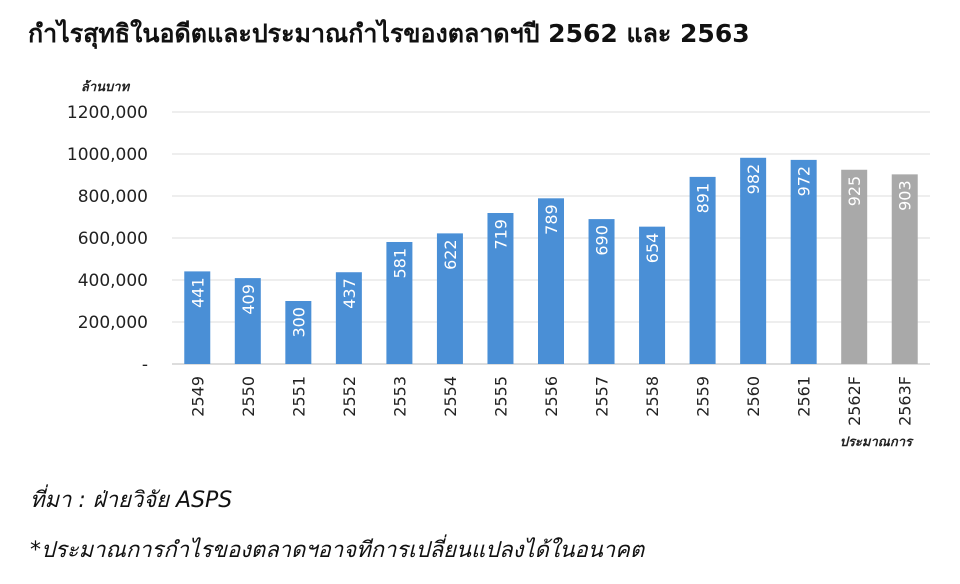  What do you see at coordinates (500, 234) in the screenshot?
I see `bar-value-label: 719` at bounding box center [500, 234].